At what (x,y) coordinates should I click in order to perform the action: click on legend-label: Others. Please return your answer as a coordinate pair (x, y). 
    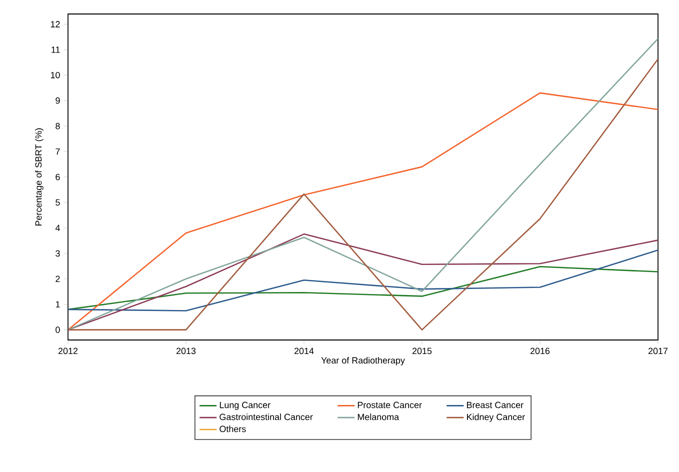
    Looking at the image, I should click on (233, 429).